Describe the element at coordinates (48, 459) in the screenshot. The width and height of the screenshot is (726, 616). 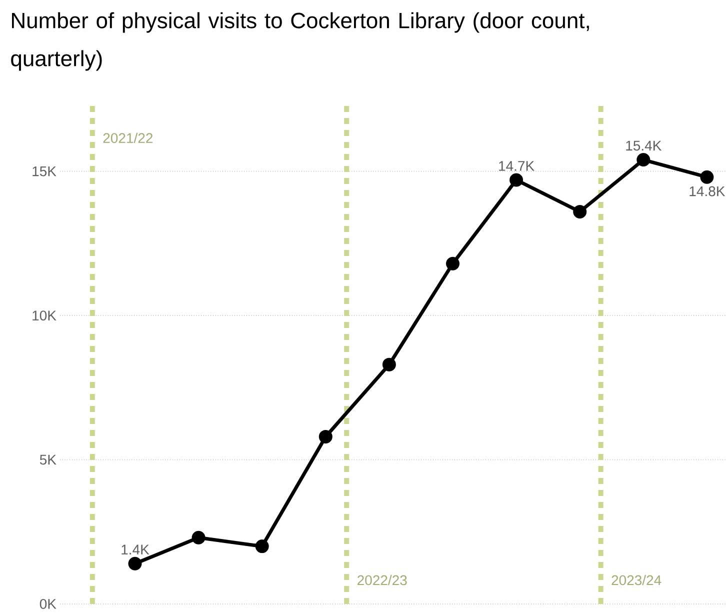
I see `y-tick-label: 5K` at that location.